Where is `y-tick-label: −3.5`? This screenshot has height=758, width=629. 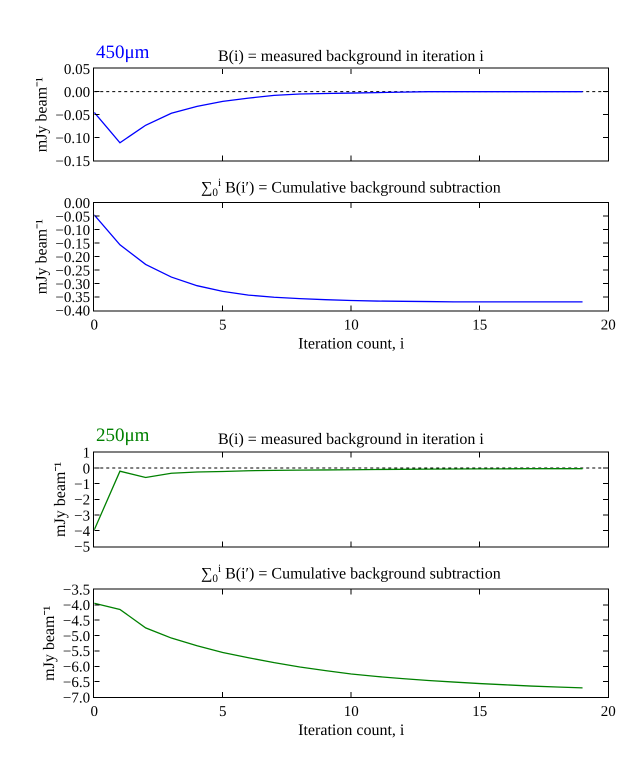
y-tick-label: −3.5 is located at coordinates (76, 590).